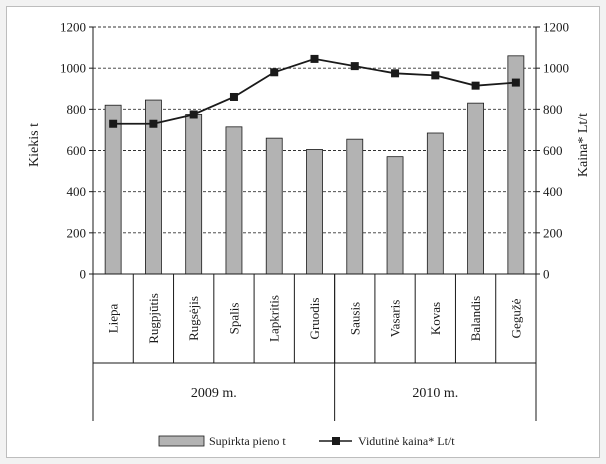 The width and height of the screenshot is (606, 464). Describe the element at coordinates (214, 393) in the screenshot. I see `group-label: 2009 m.` at that location.